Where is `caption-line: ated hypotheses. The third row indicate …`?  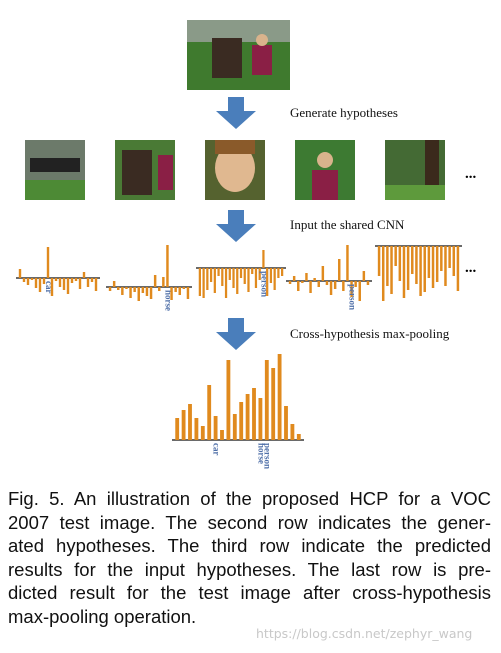
caption-line: ated hypotheses. The third row indicate … is located at coordinates (249, 546).